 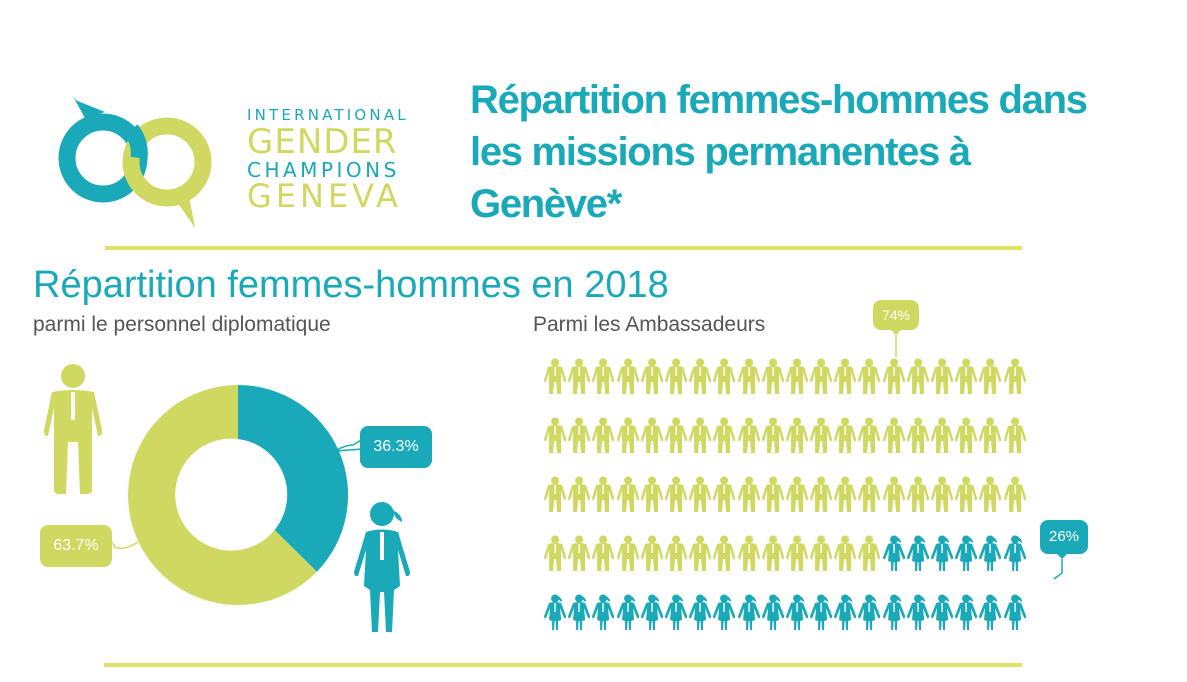 I want to click on woman-icon, so click(x=382, y=567).